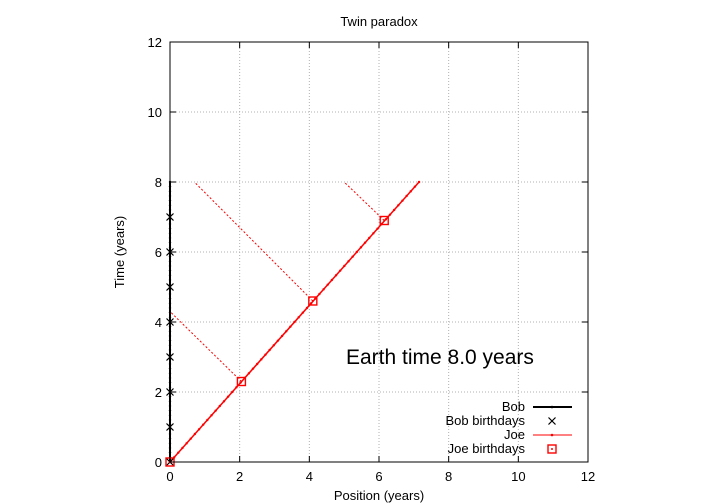 The height and width of the screenshot is (504, 720). I want to click on legend-label: Bob, so click(513, 406).